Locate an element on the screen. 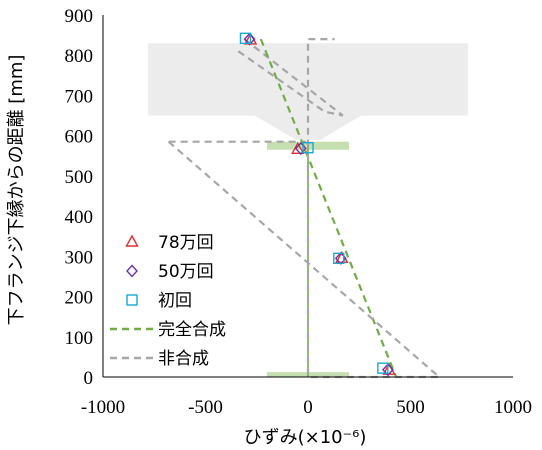 The height and width of the screenshot is (450, 542). y-tick-label-2: 200 is located at coordinates (79, 298).